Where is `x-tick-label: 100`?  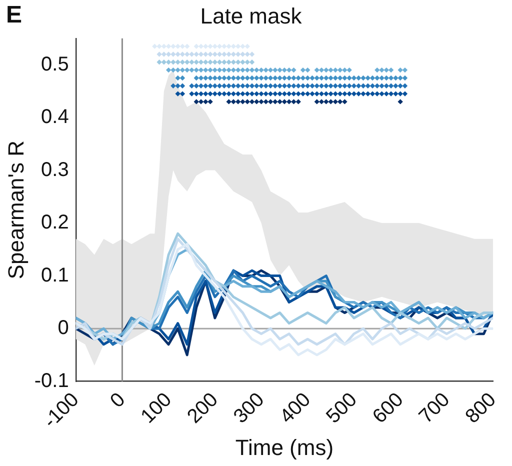 x-tick-label: 100 is located at coordinates (156, 408).